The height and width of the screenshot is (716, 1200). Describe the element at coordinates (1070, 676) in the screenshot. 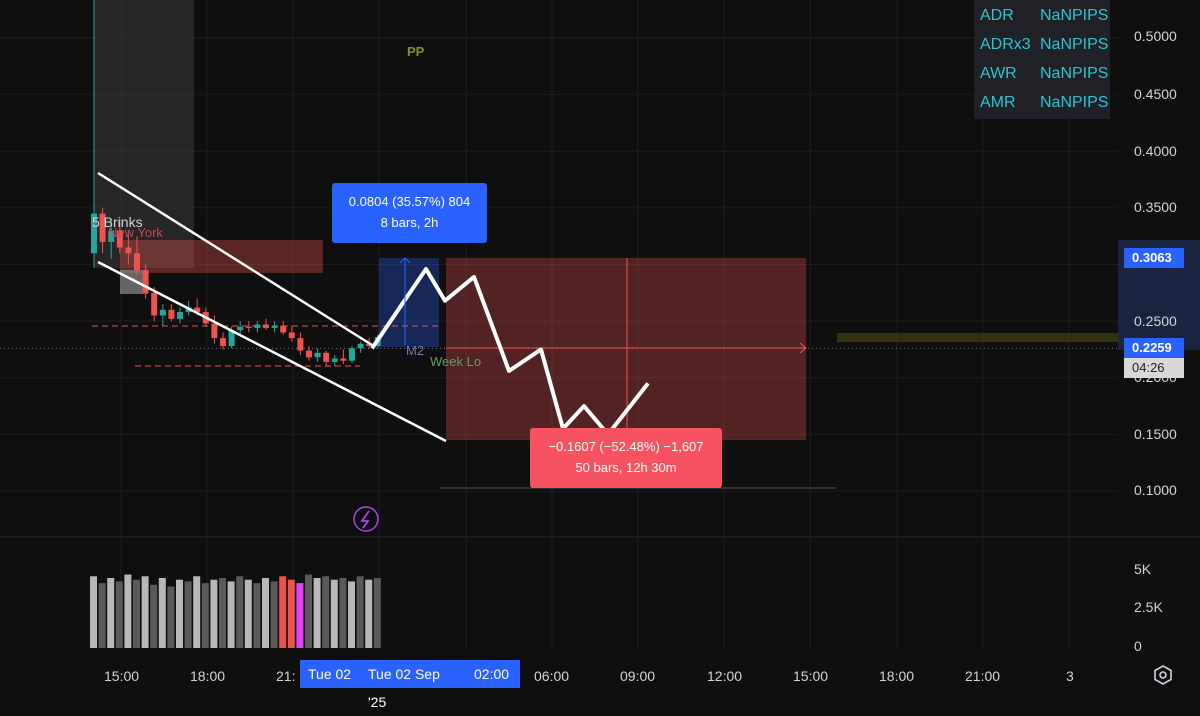

I see `time-tick: 3` at that location.